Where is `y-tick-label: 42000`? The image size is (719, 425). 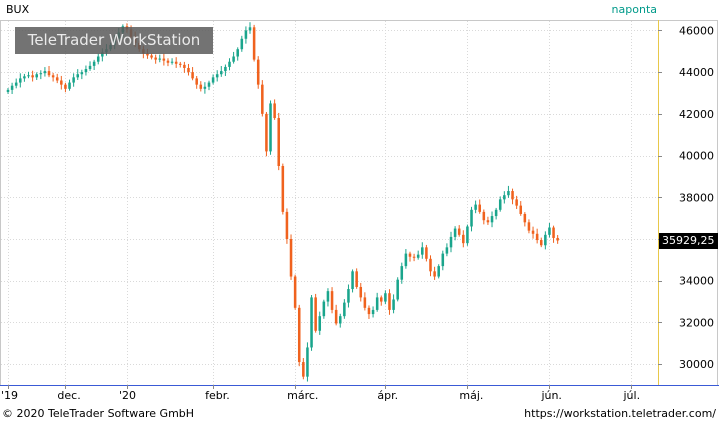
y-tick-label: 42000 is located at coordinates (696, 114).